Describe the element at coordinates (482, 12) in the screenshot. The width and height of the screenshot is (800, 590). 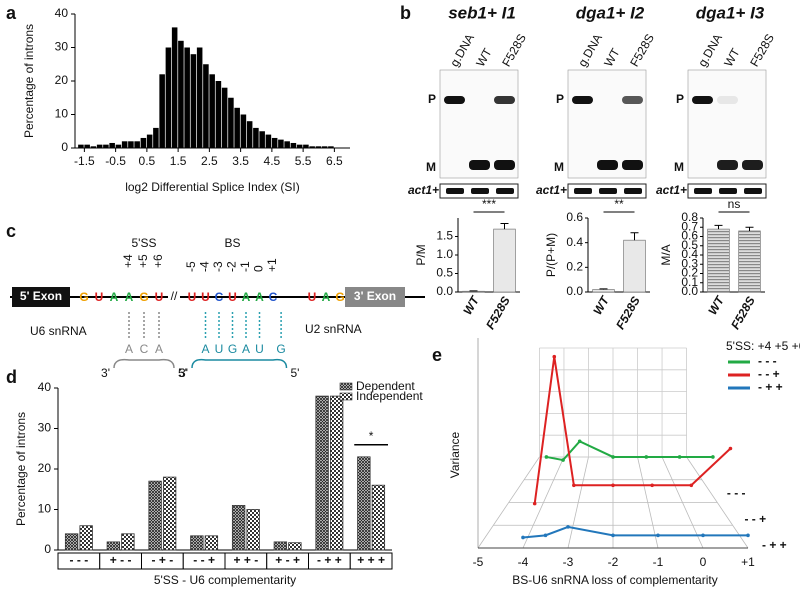
I see `gel-title: seb1+ I1` at that location.